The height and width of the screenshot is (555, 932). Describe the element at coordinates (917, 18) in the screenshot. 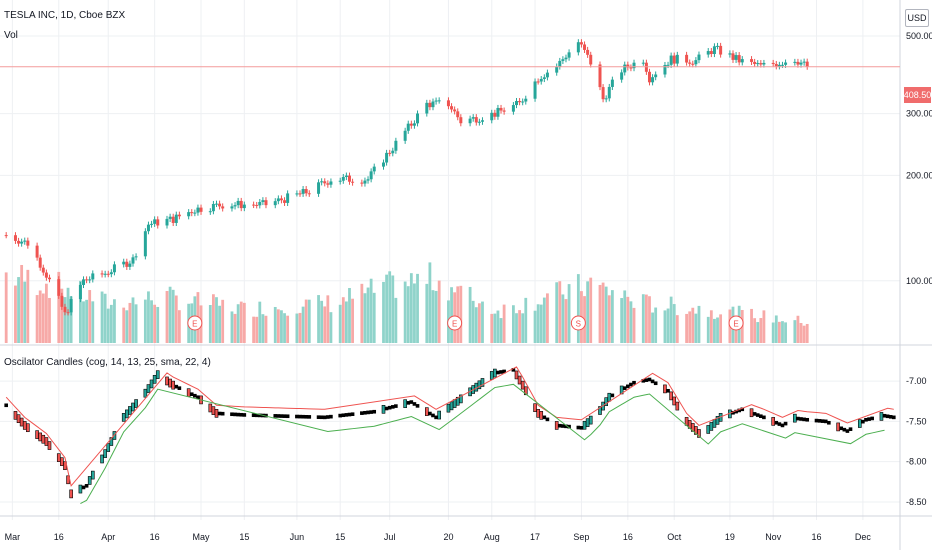

I see `currency-button: USD` at that location.